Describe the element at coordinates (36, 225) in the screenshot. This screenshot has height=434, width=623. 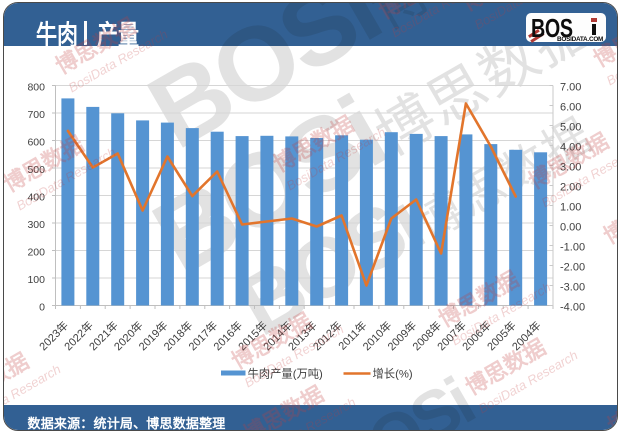
I see `svg-text: 300` at that location.